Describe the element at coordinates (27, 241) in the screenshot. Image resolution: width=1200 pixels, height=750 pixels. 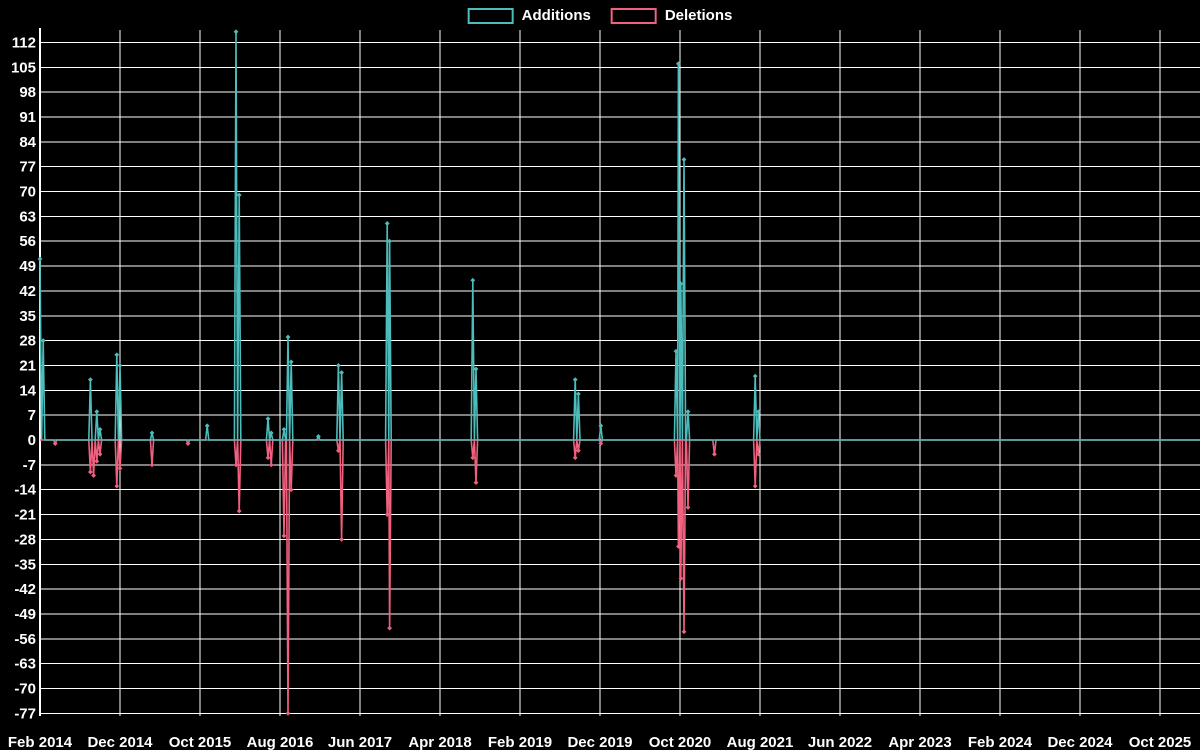
I see `svg-text: 56` at that location.